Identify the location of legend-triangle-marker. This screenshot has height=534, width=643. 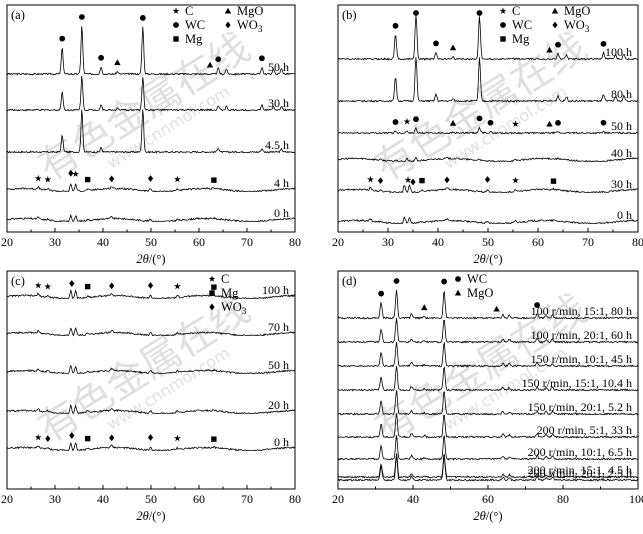
(458, 292).